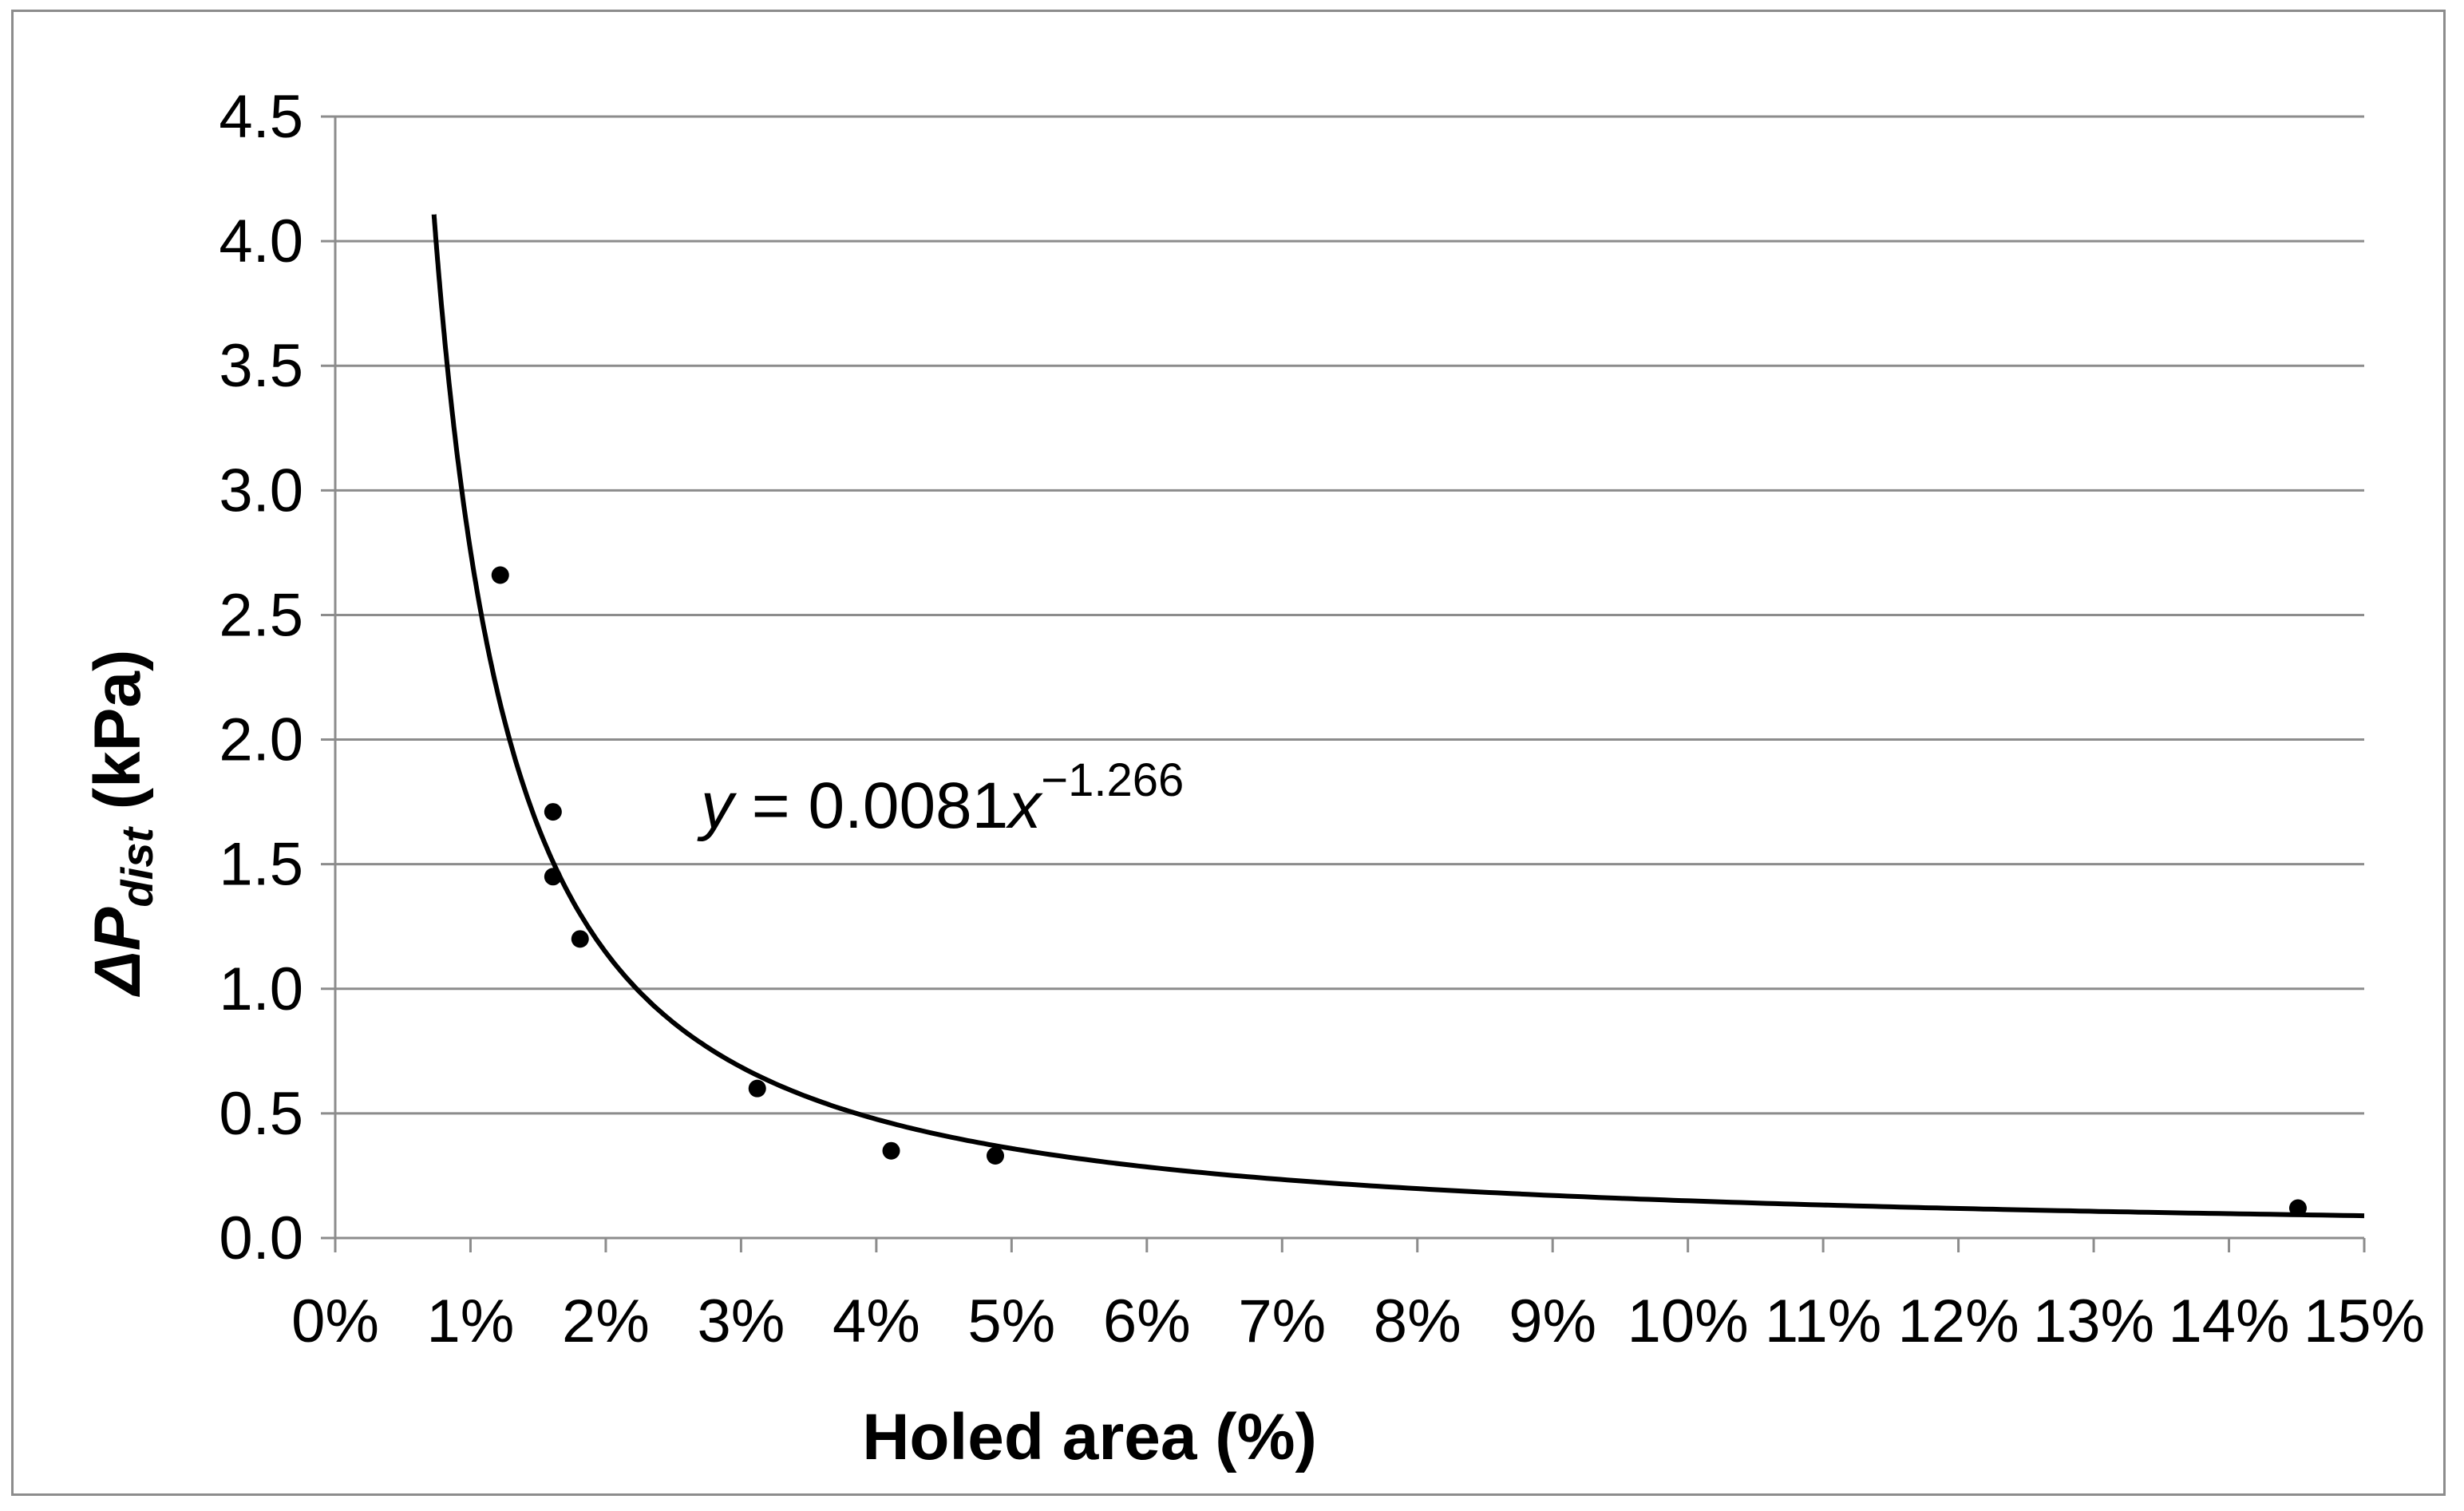 This screenshot has width=2464, height=1511. I want to click on x-tick-label: 5%, so click(1011, 1321).